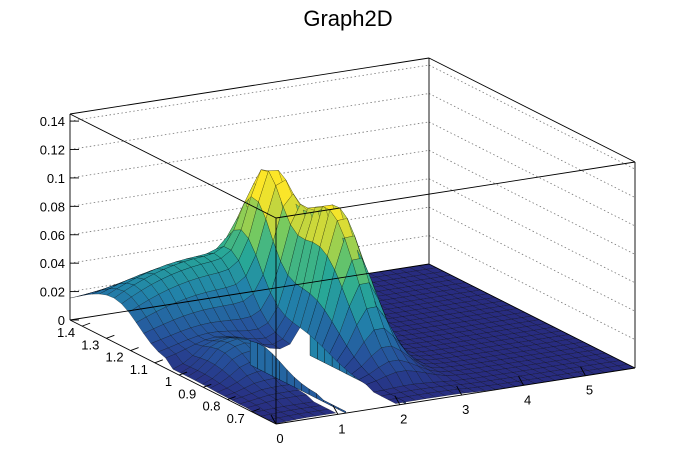  Describe the element at coordinates (139, 369) in the screenshot. I see `y-tick-label: 1.1` at that location.